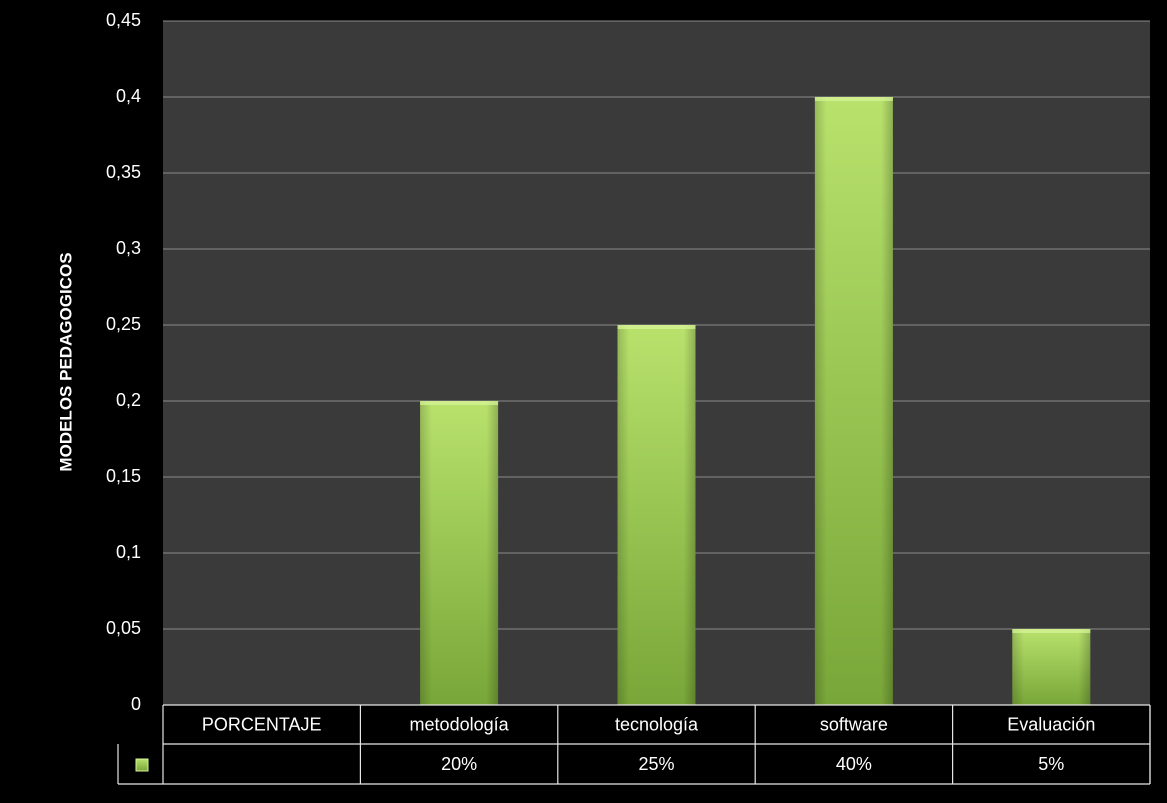  I want to click on legend-key-swatch, so click(142, 765).